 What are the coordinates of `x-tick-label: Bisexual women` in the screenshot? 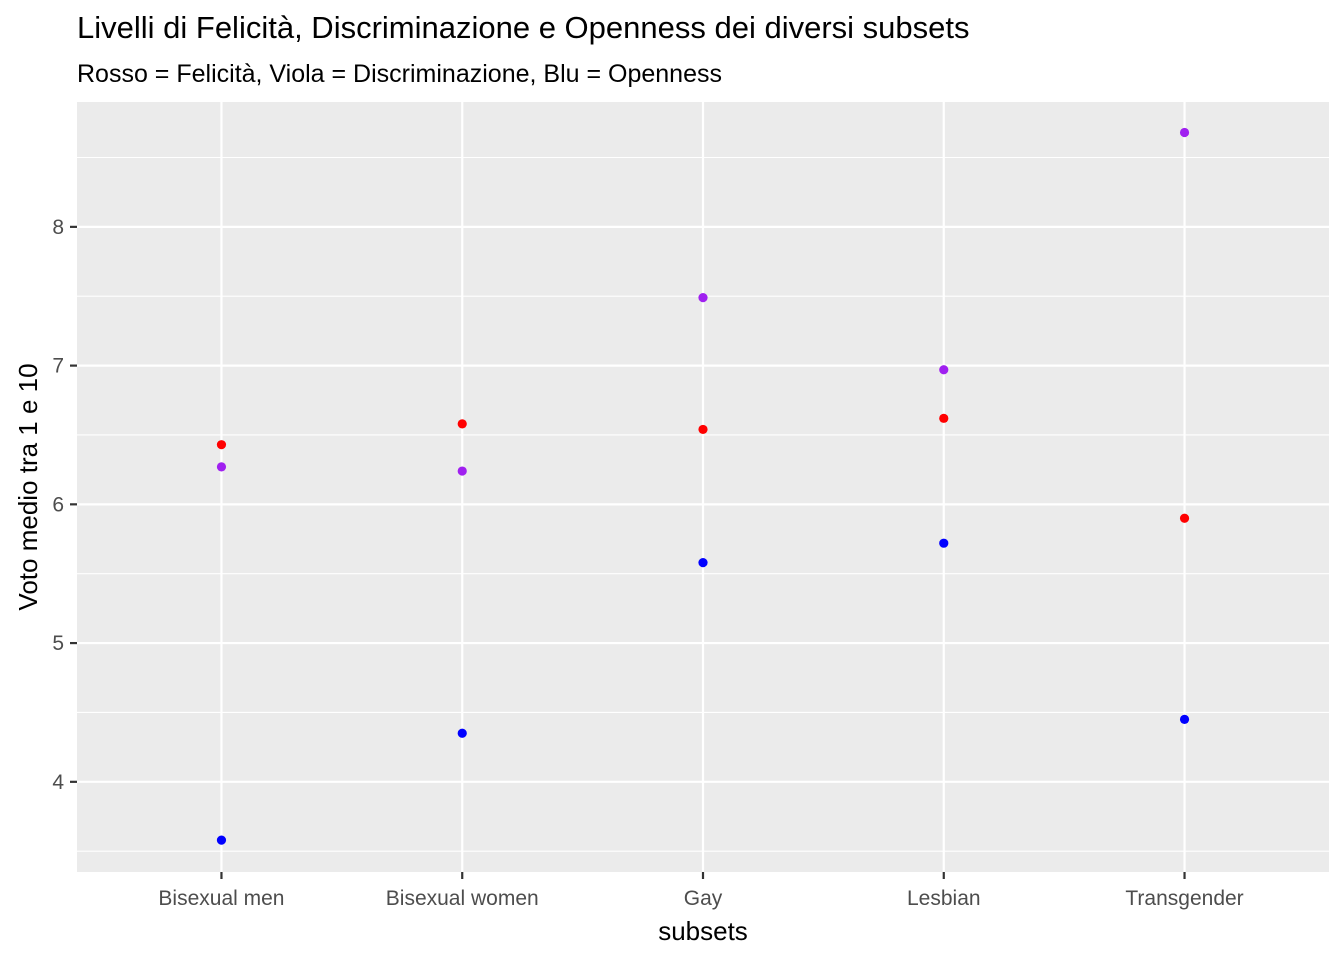 It's located at (462, 898).